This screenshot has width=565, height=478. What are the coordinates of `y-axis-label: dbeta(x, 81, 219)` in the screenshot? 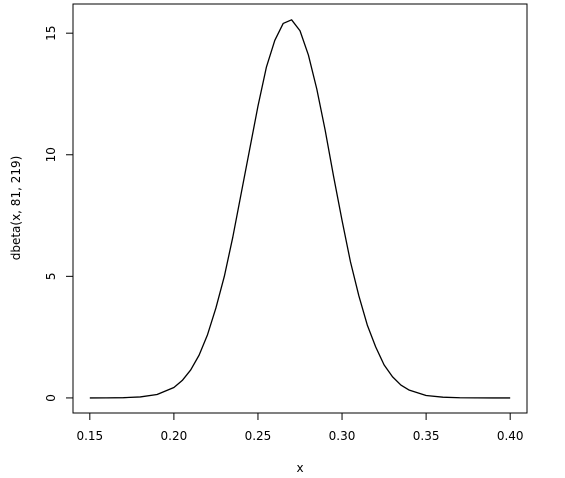 It's located at (16, 208).